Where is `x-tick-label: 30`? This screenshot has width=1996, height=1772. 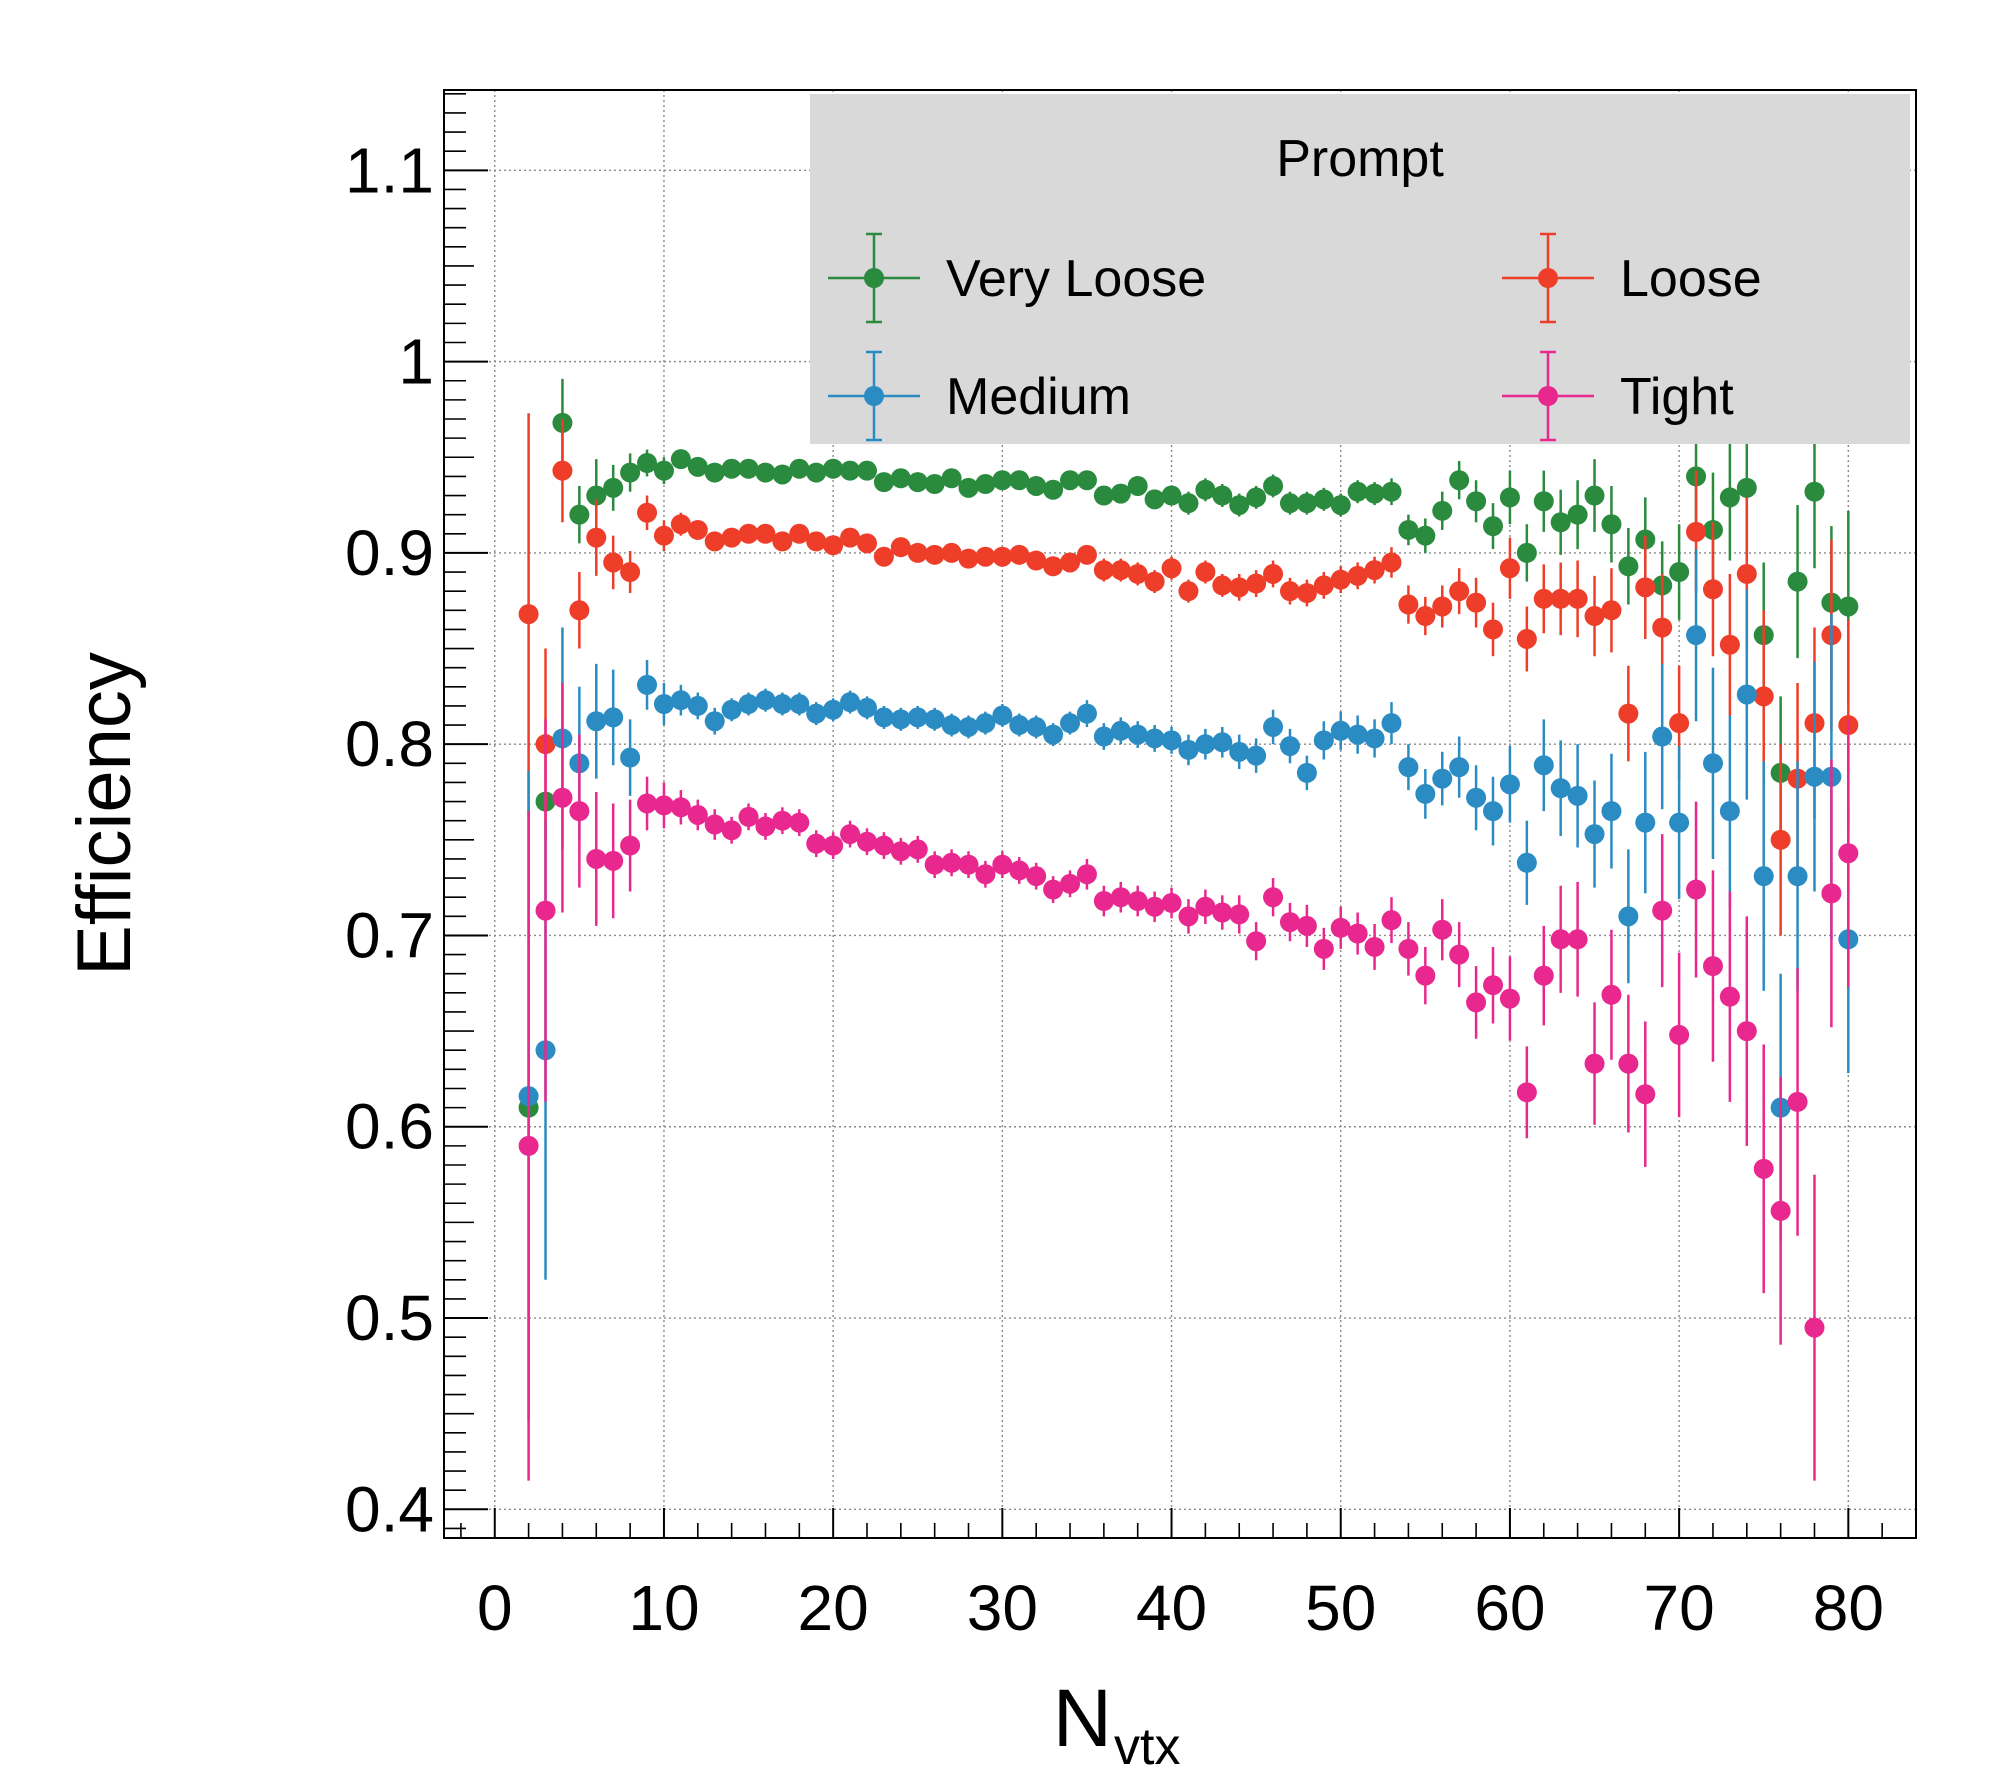
x-tick-label: 30 is located at coordinates (1002, 1608).